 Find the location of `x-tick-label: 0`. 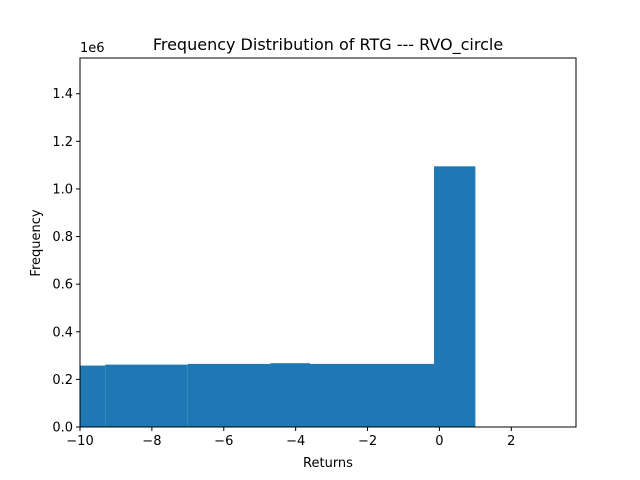

x-tick-label: 0 is located at coordinates (439, 441).